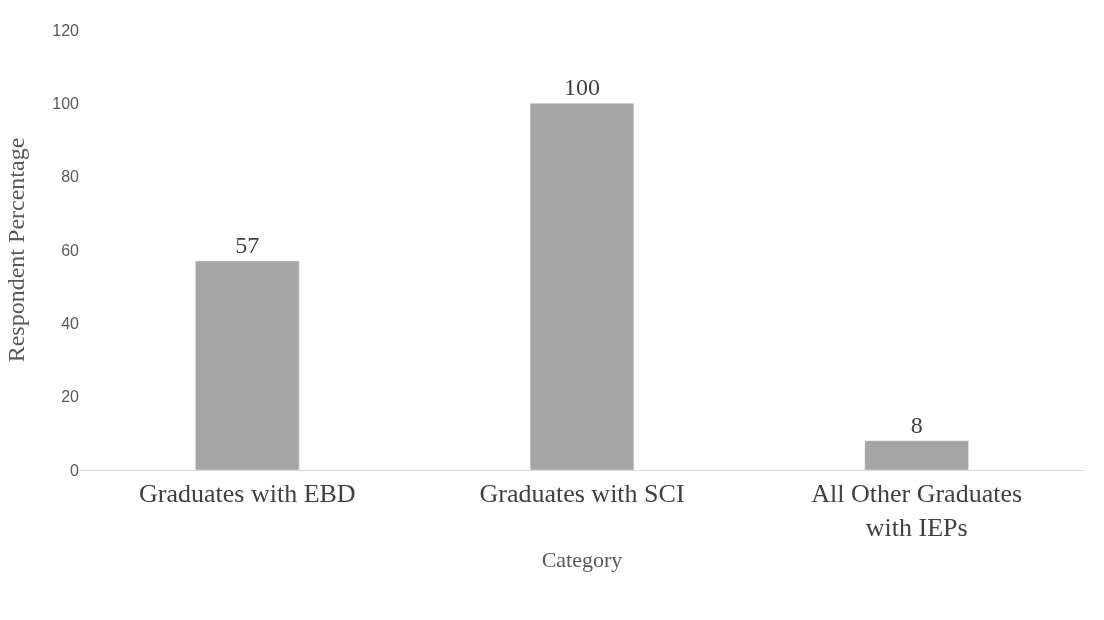 This screenshot has width=1104, height=620. Describe the element at coordinates (916, 424) in the screenshot. I see `data-label: 8` at that location.